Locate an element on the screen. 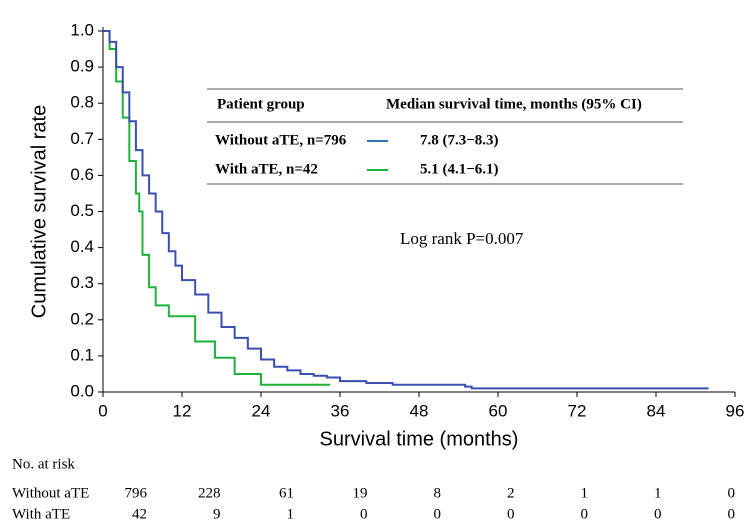  y-tick-label: 1.0 is located at coordinates (82, 29).